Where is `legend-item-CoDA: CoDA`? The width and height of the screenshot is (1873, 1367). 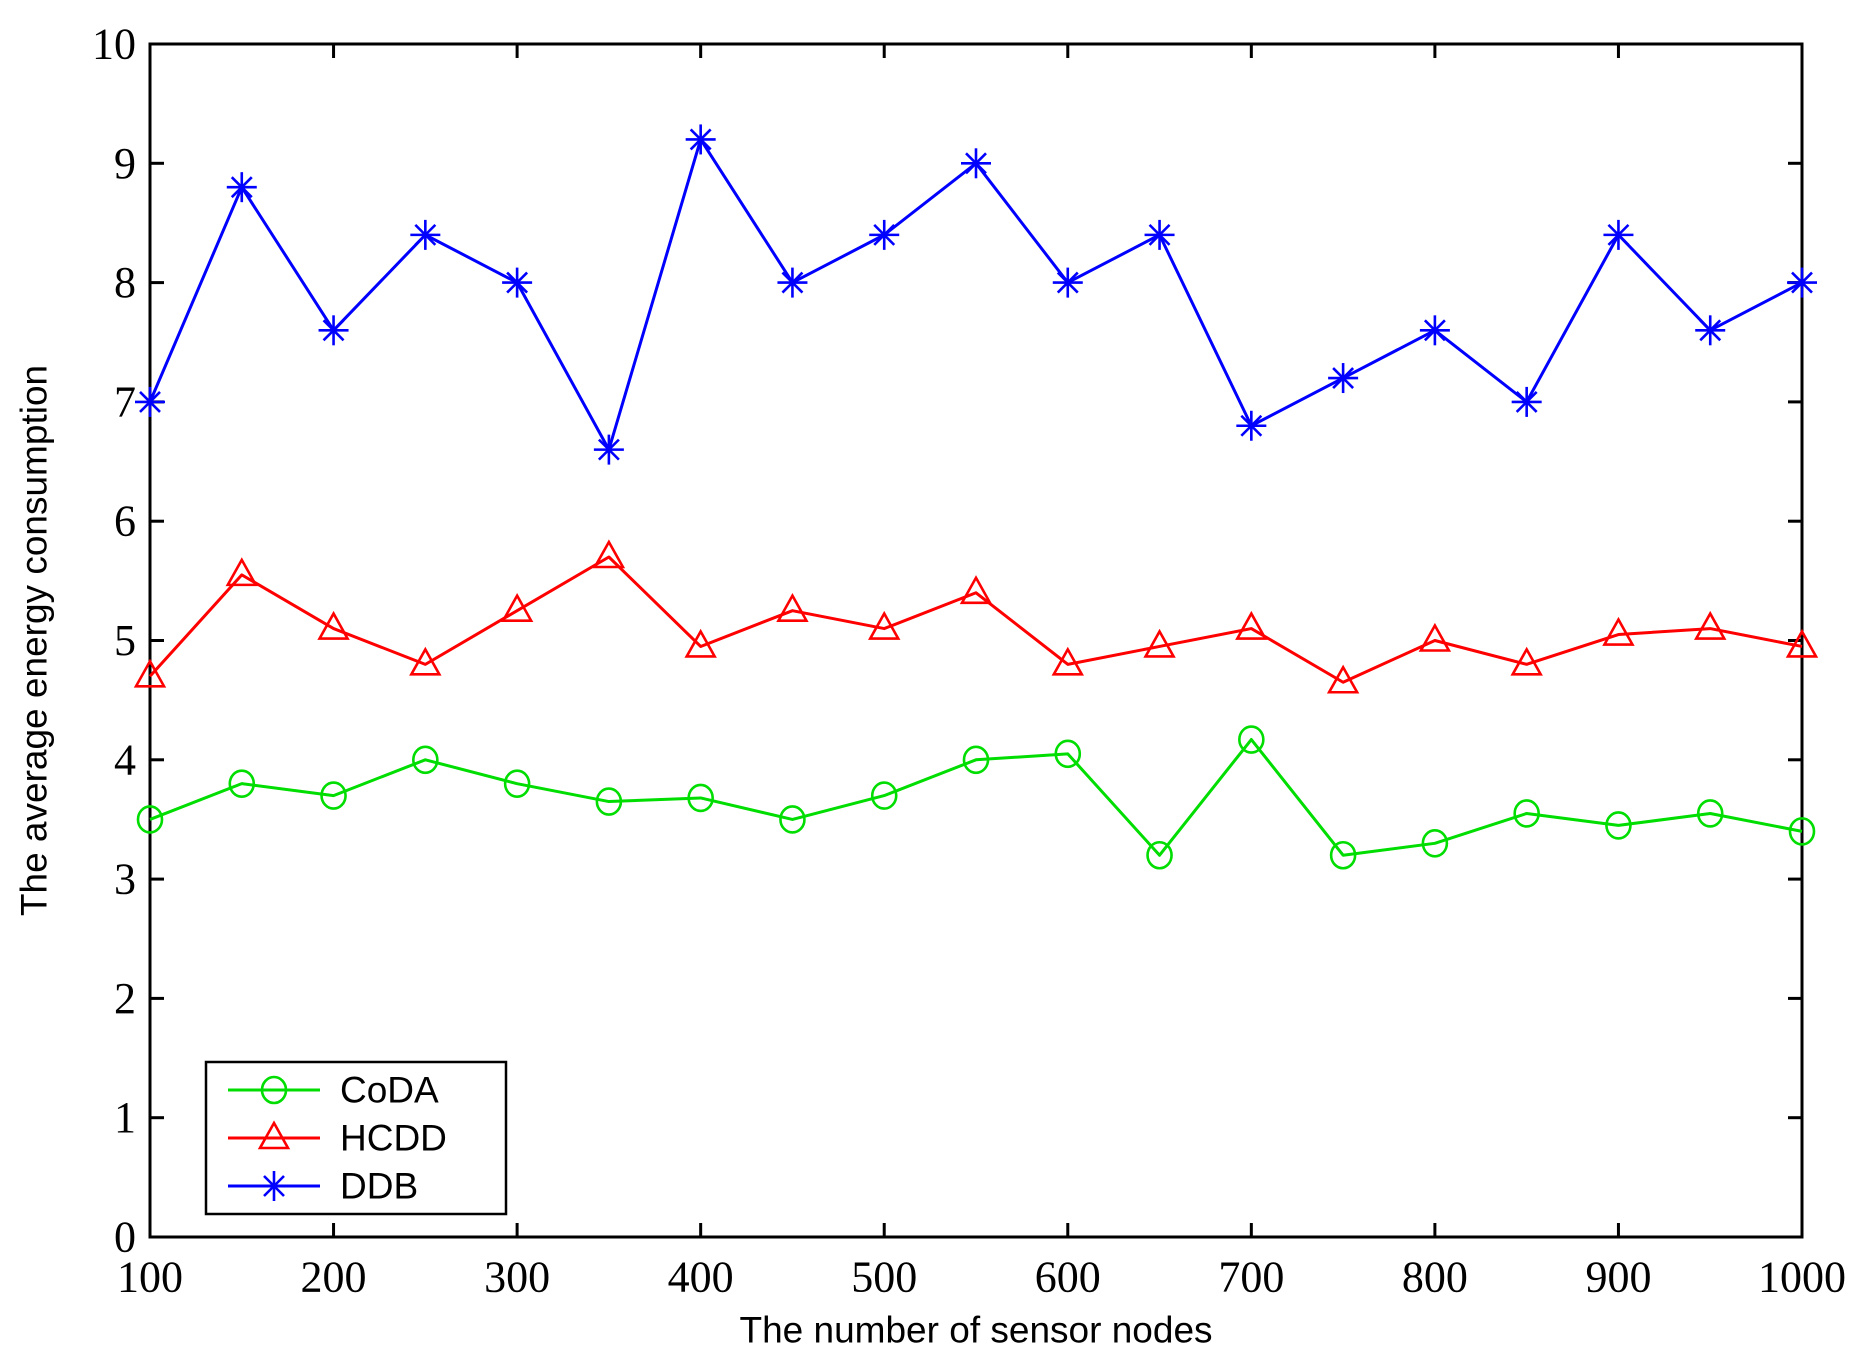 legend-item-CoDA: CoDA is located at coordinates (333, 1090).